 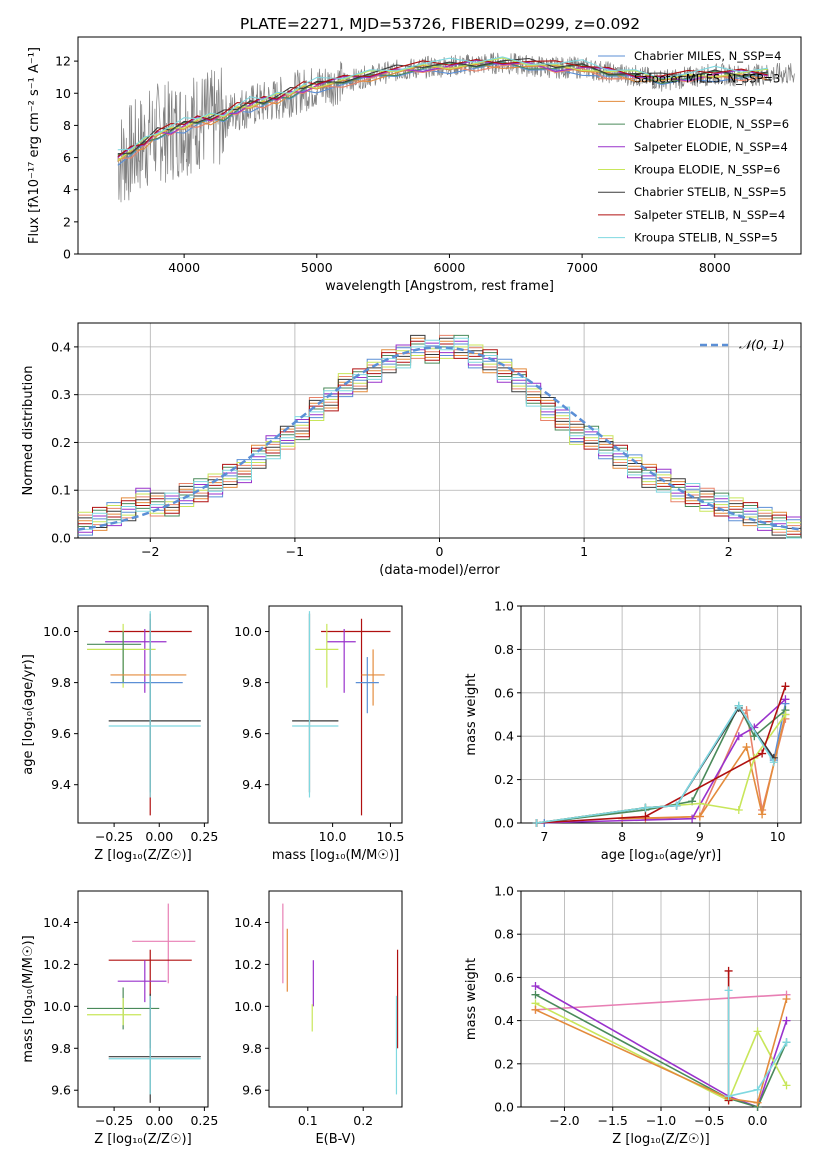 What do you see at coordinates (67, 125) in the screenshot?
I see `y-tick-label: 8` at bounding box center [67, 125].